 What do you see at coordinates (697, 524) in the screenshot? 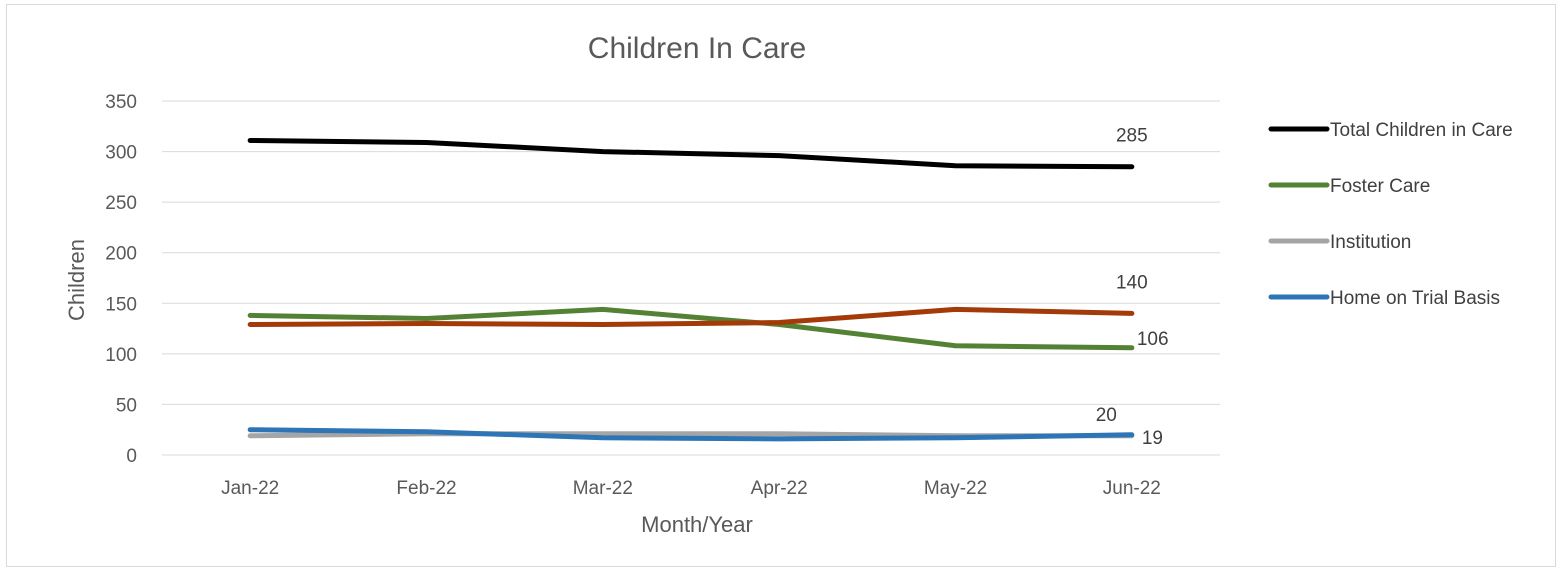
I see `x-axis-title: Month/Year` at bounding box center [697, 524].